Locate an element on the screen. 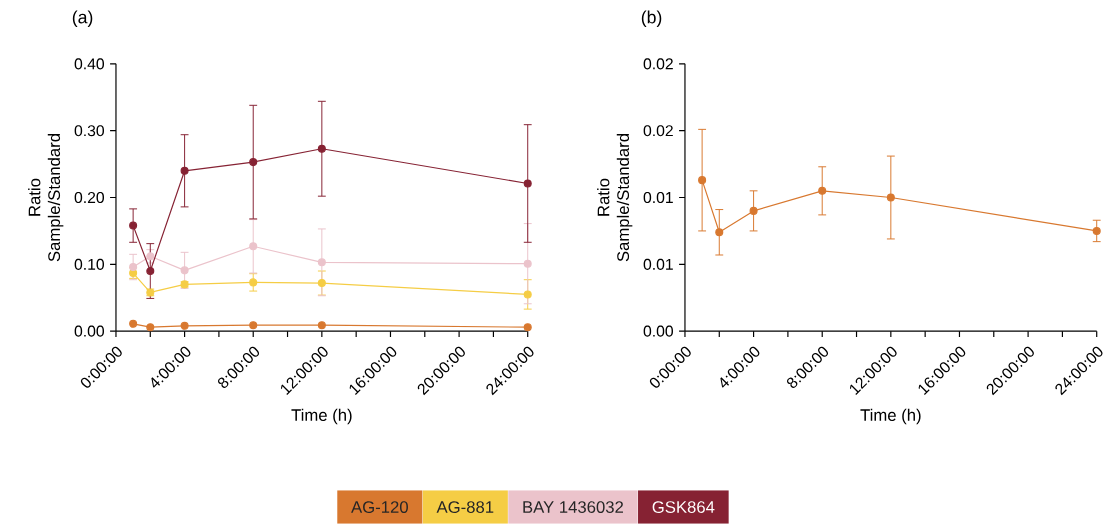 This screenshot has height=524, width=1112. chart-title: (a) is located at coordinates (82, 19).